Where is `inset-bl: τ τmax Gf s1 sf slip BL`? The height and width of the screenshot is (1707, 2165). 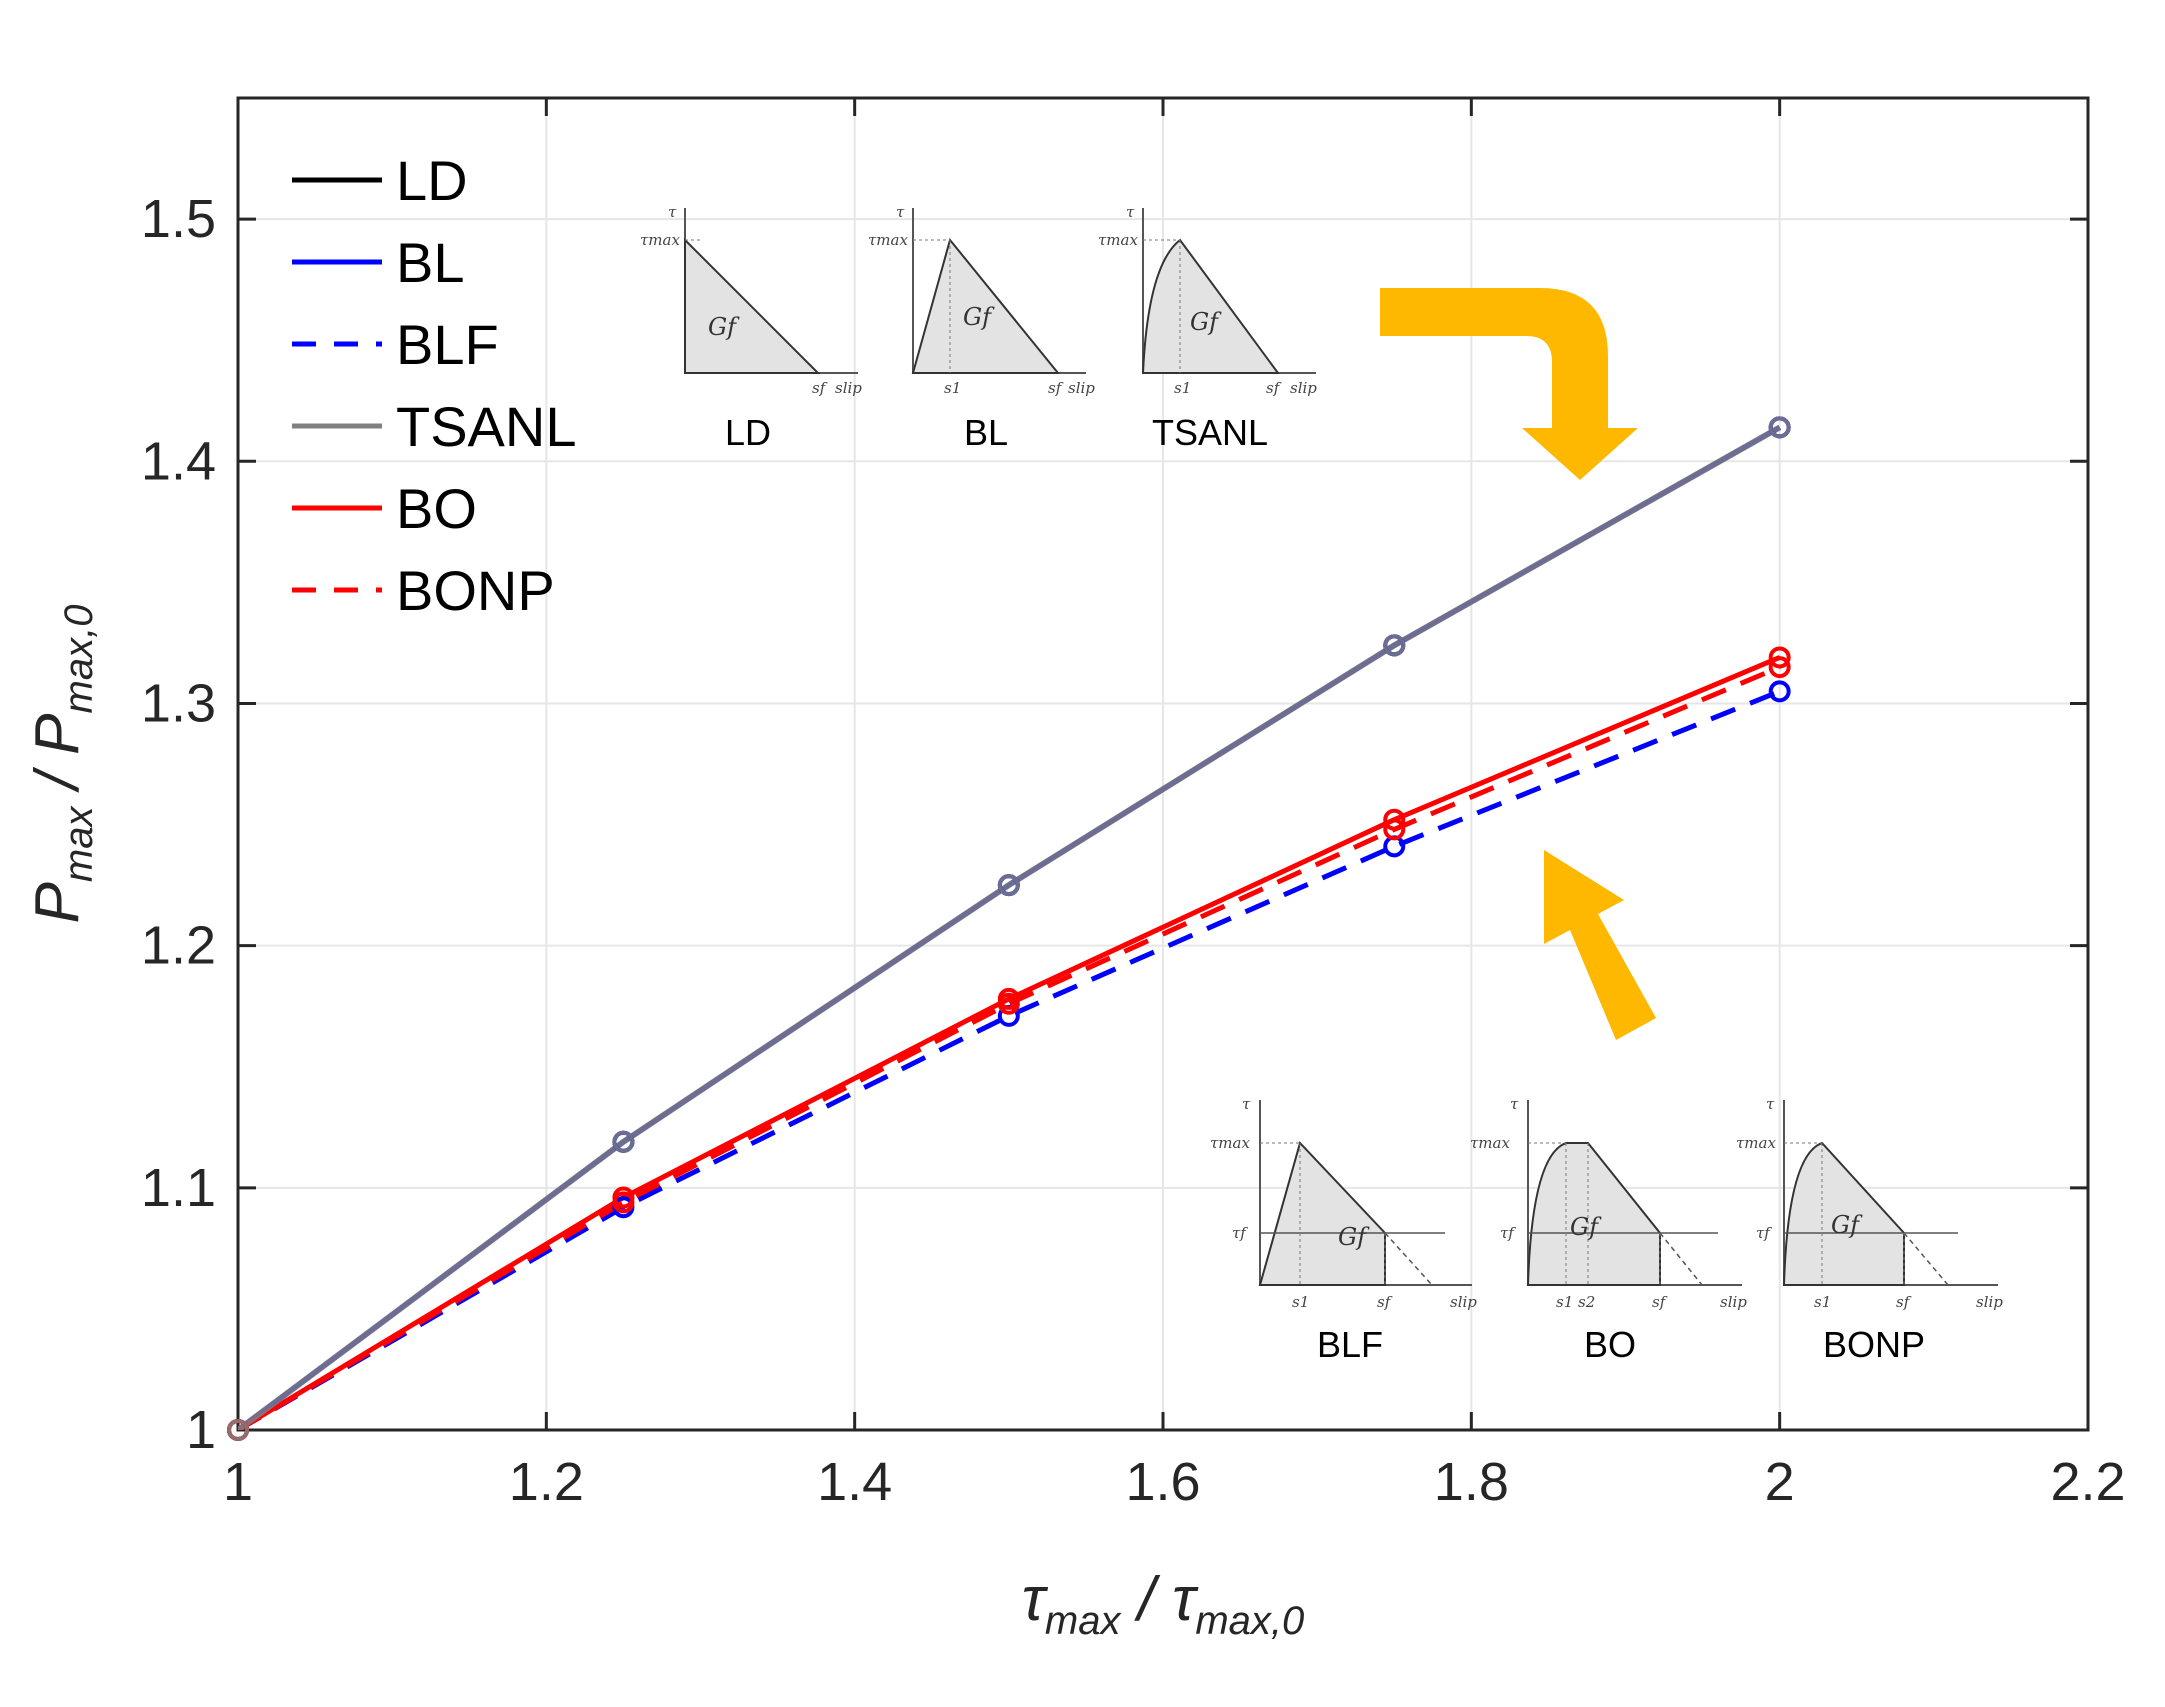
inset-bl: τ τmax Gf s1 sf slip BL is located at coordinates (981, 328).